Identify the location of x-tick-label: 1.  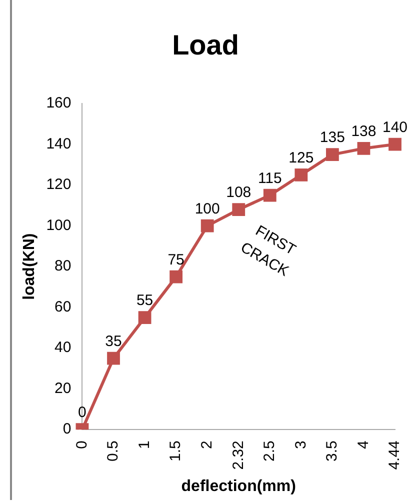
(144, 444).